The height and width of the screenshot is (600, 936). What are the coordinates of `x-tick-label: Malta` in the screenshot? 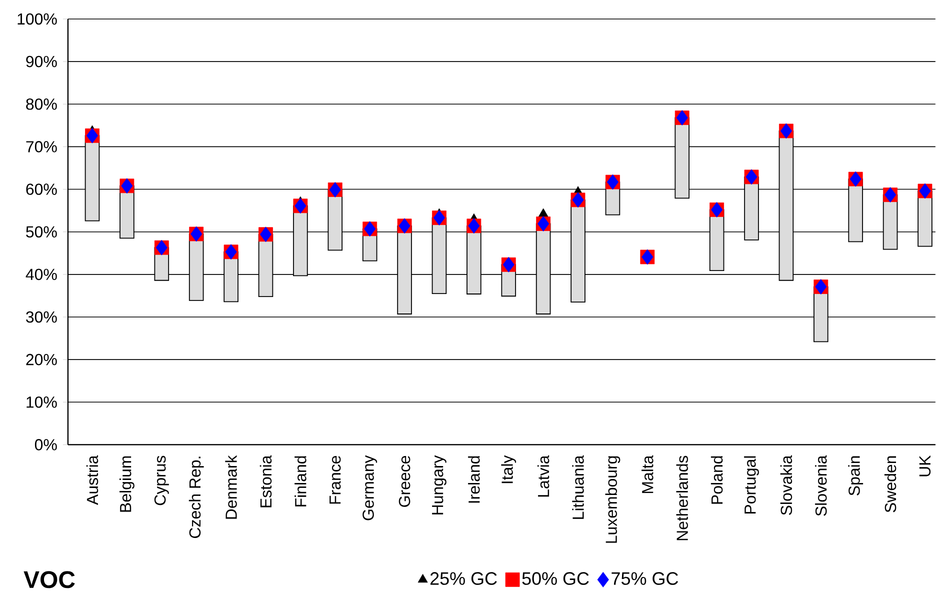 It's located at (648, 474).